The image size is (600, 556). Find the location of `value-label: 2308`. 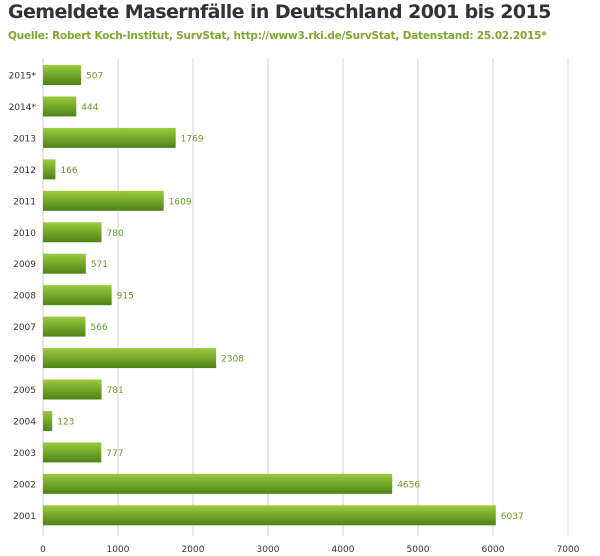

value-label: 2308 is located at coordinates (232, 360).